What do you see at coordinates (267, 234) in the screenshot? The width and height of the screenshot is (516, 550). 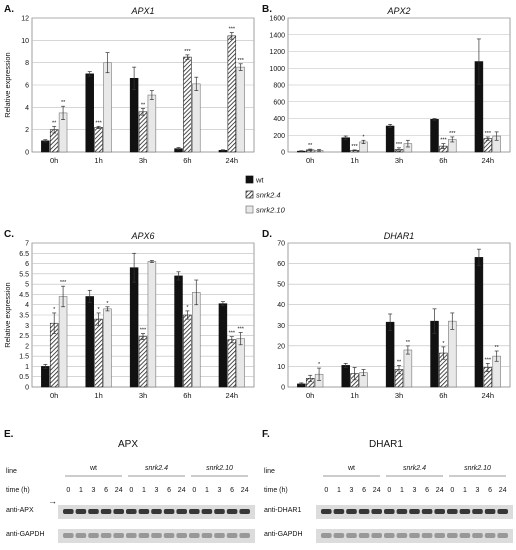 I see `panel-label: D.` at bounding box center [267, 234].